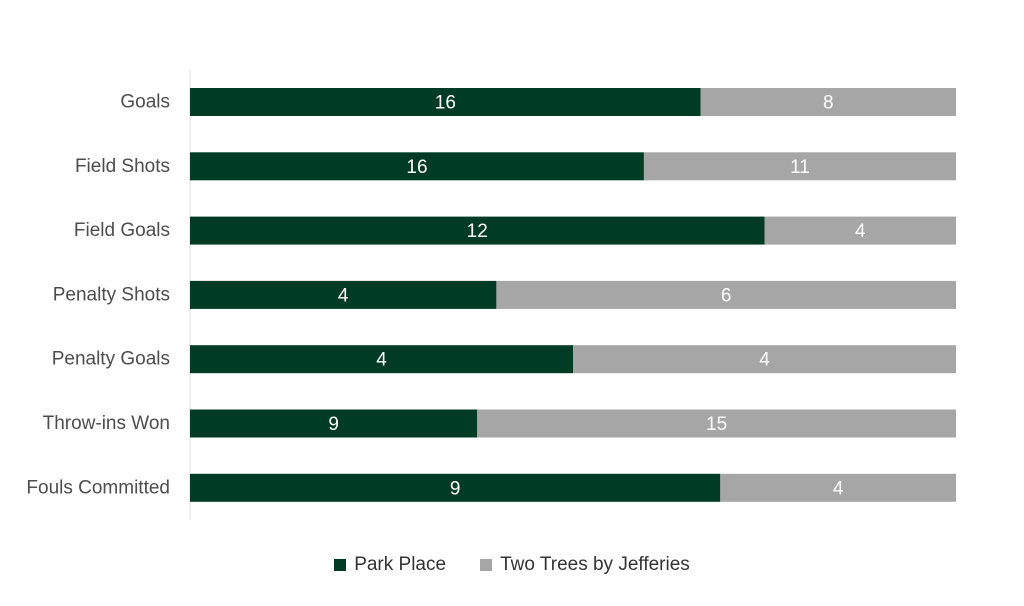 This screenshot has height=606, width=1024. I want to click on category-label-penalty-goals: Penalty Goals, so click(111, 359).